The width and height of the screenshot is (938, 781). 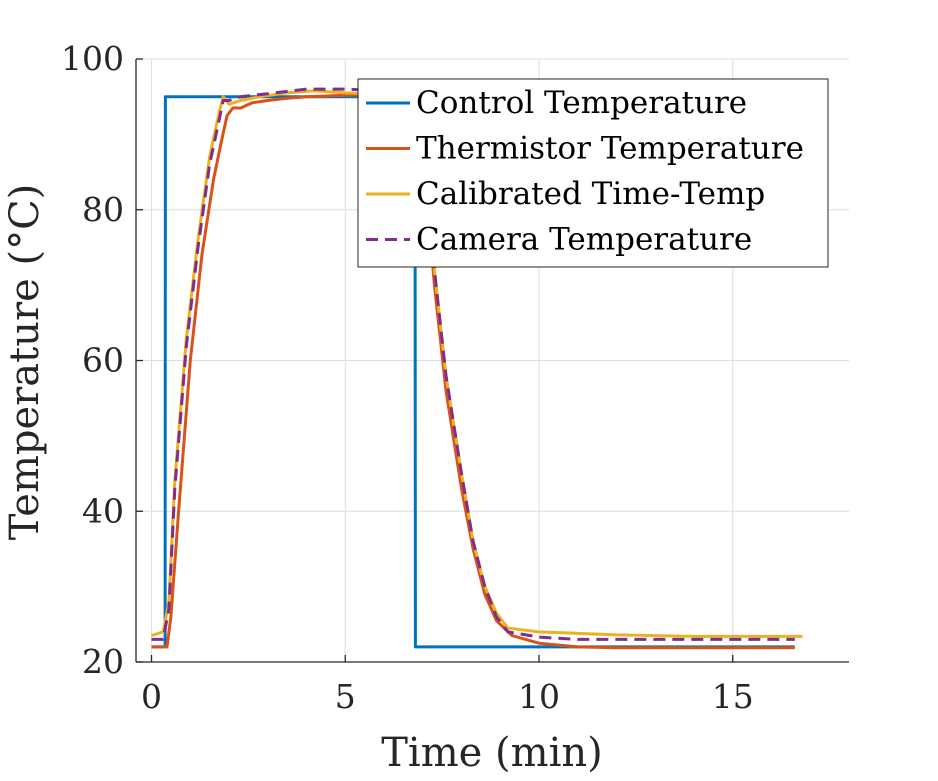 I want to click on legend-label: Camera Temperature, so click(x=584, y=240).